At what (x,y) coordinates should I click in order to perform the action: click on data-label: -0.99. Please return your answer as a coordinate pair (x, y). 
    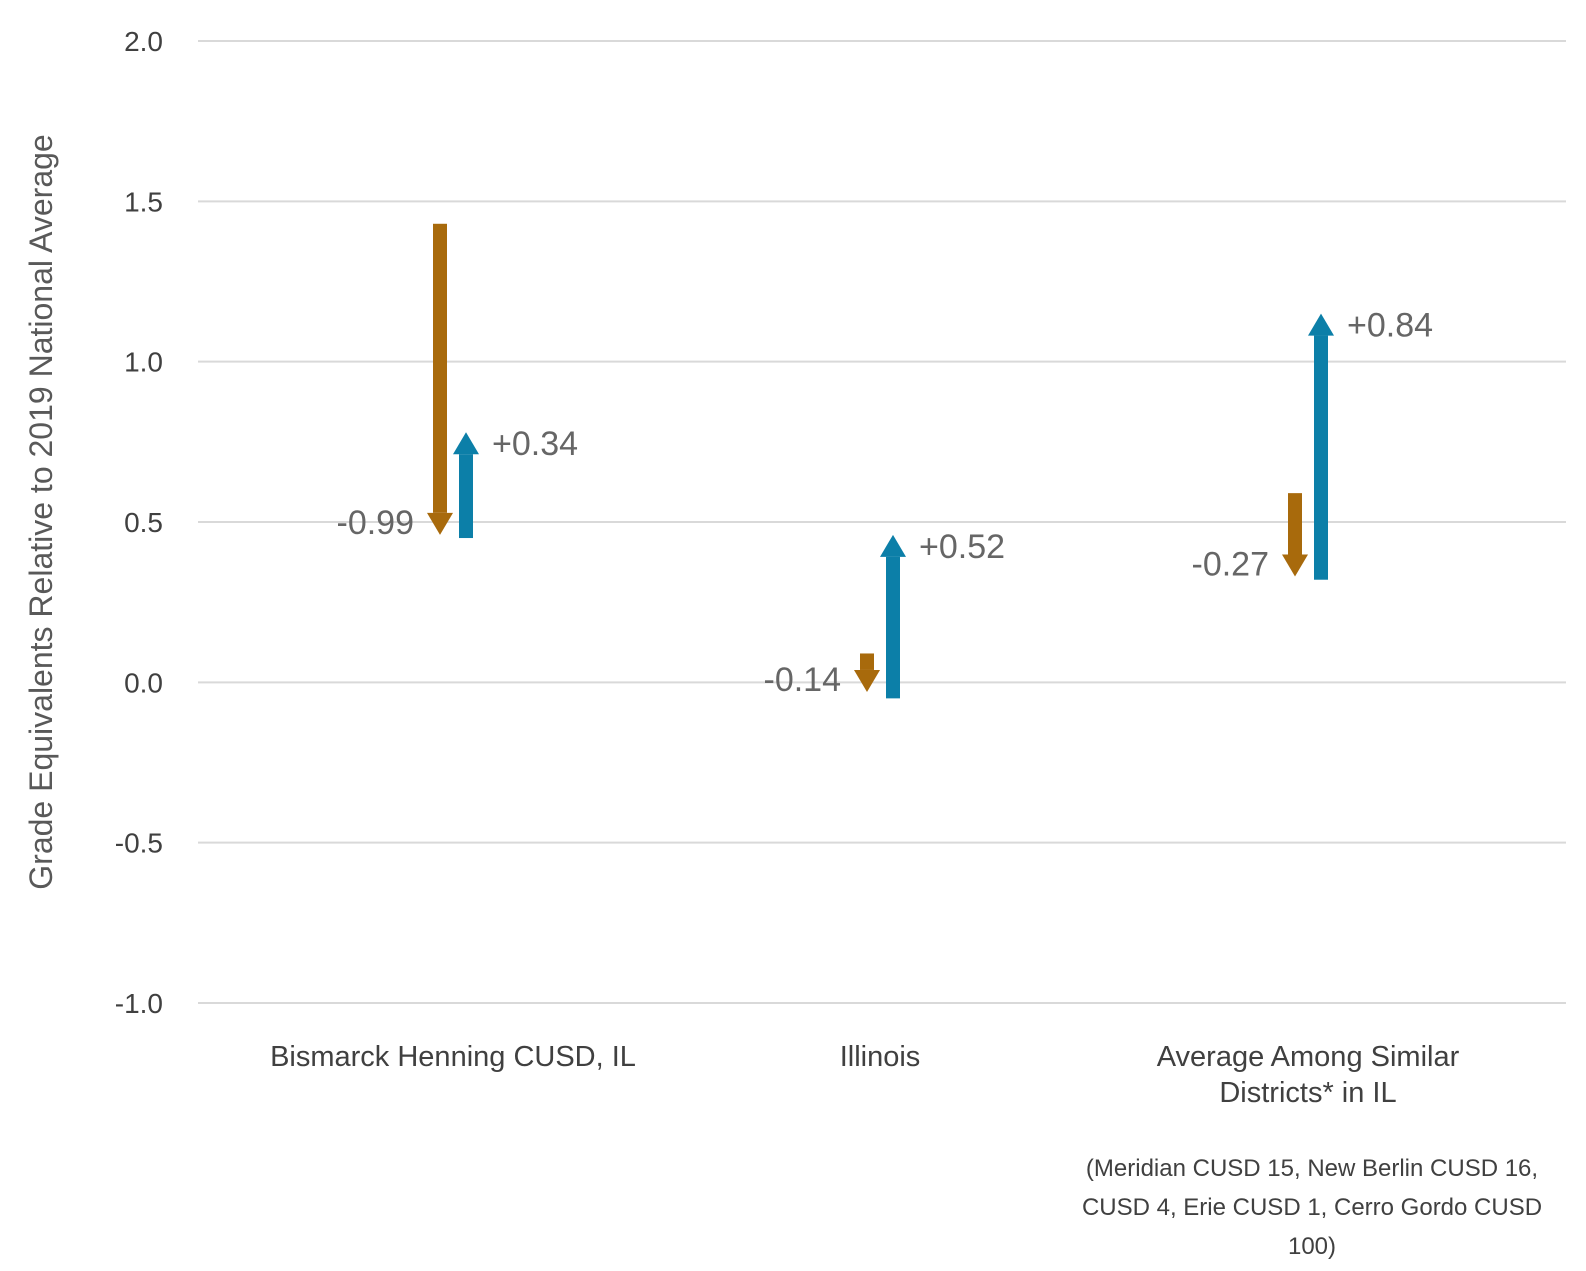
    Looking at the image, I should click on (376, 523).